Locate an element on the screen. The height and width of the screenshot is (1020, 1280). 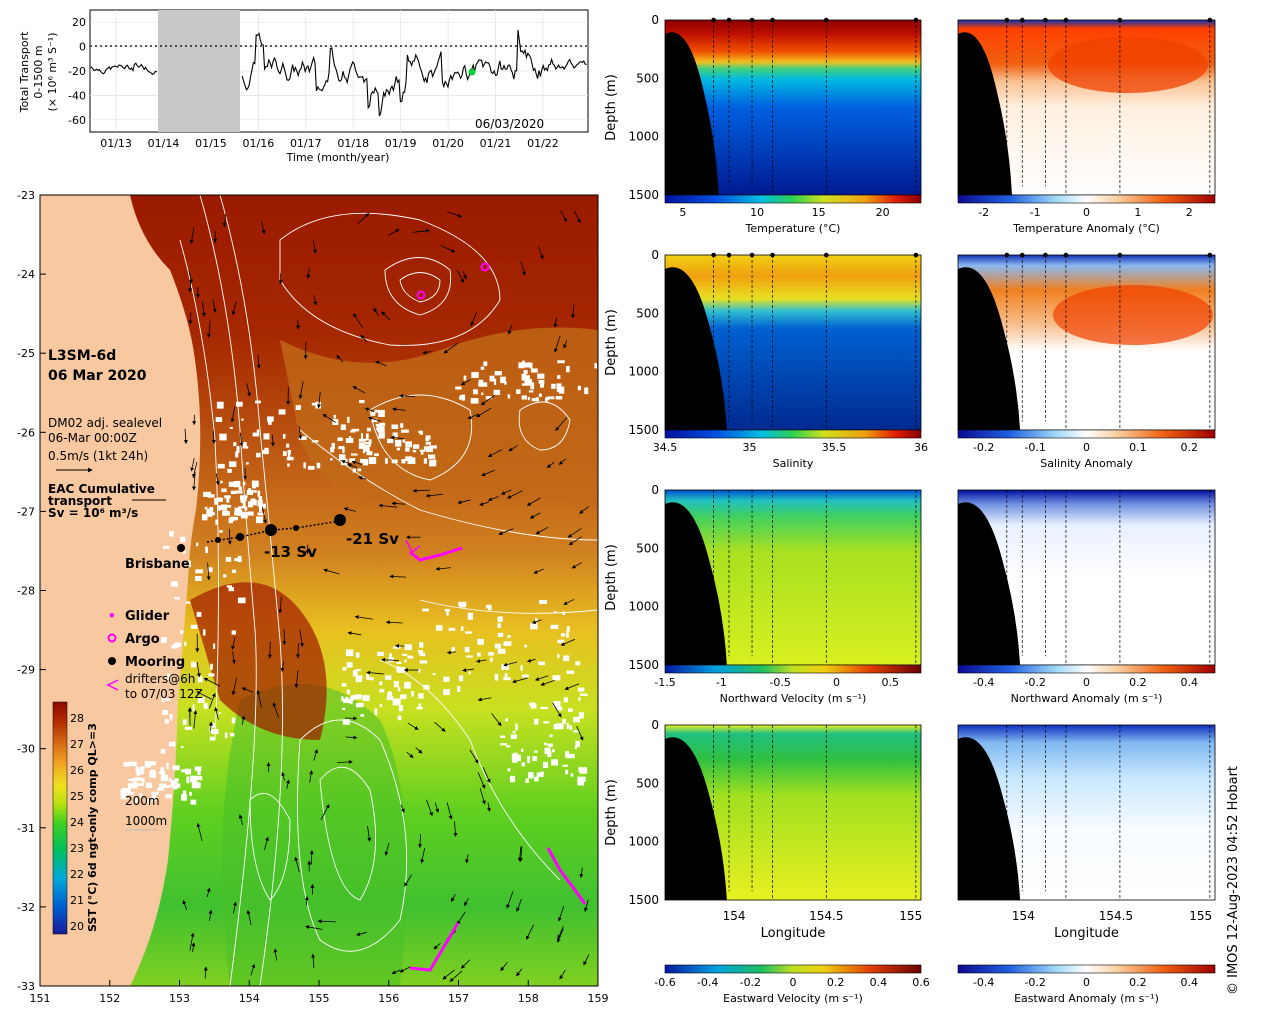
lon-tick-label: 153 is located at coordinates (179, 998).